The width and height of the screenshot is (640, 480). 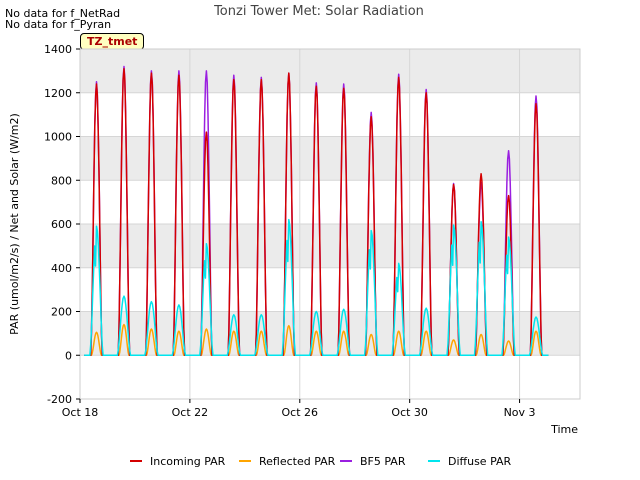 What do you see at coordinates (297, 461) in the screenshot?
I see `legend-label-reflected-par: Reflected PAR` at bounding box center [297, 461].